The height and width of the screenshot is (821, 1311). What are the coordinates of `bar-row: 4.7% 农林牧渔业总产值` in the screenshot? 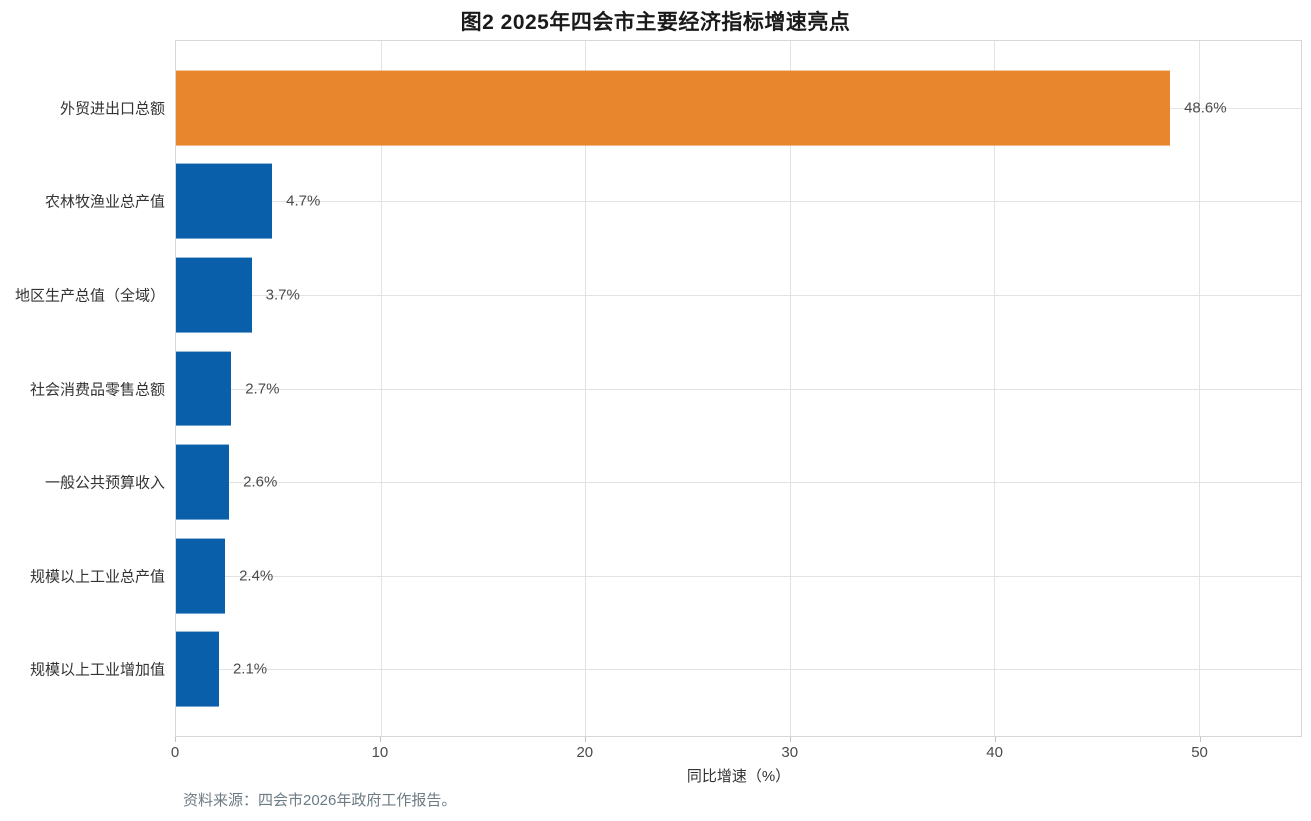 It's located at (673, 202).